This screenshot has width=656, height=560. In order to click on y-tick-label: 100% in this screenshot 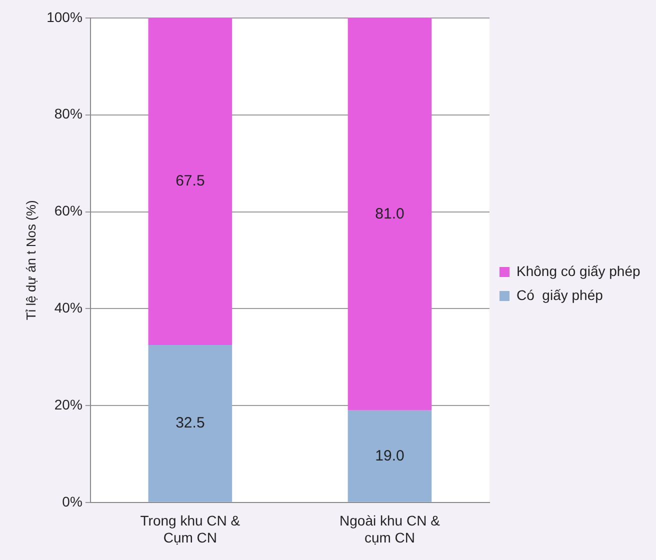, I will do `click(64, 16)`.